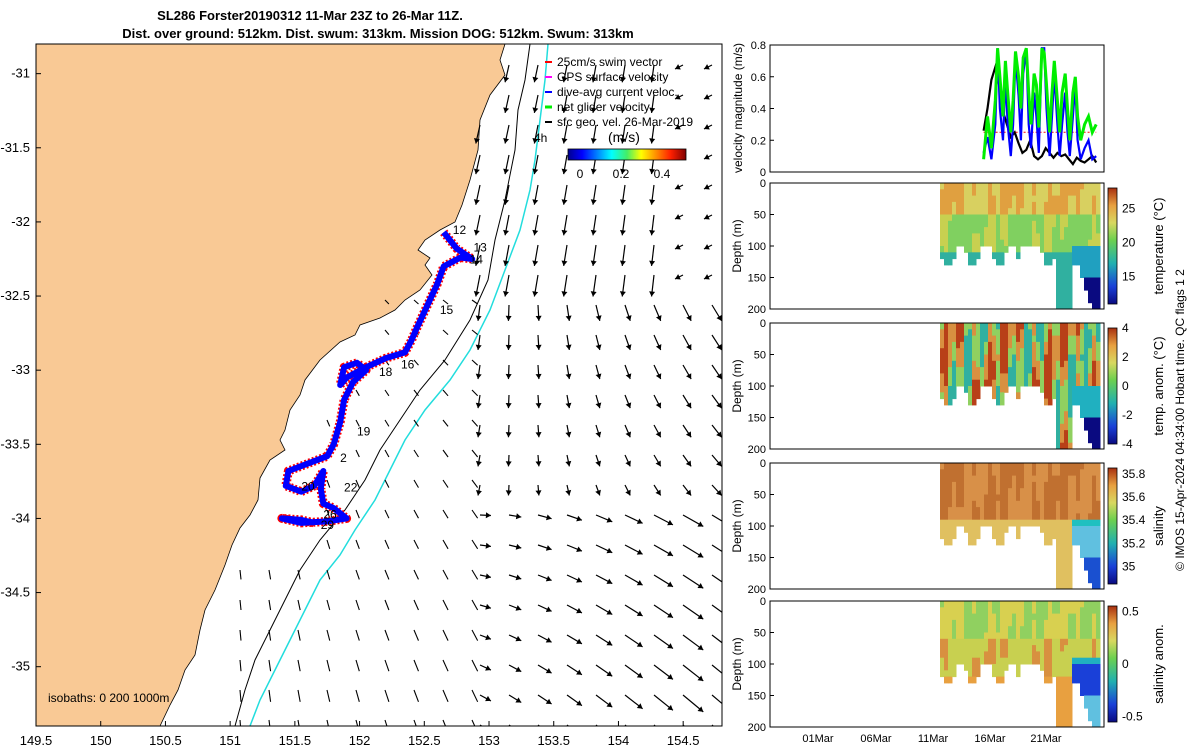 The height and width of the screenshot is (750, 1200). What do you see at coordinates (447, 310) in the screenshot?
I see `day-label: 15` at bounding box center [447, 310].